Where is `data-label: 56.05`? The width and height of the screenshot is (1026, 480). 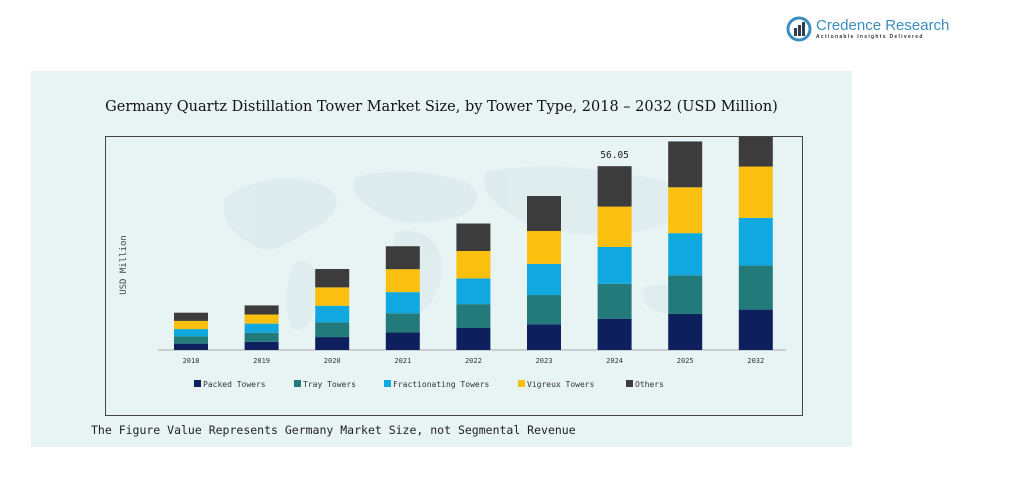
data-label: 56.05 is located at coordinates (614, 155).